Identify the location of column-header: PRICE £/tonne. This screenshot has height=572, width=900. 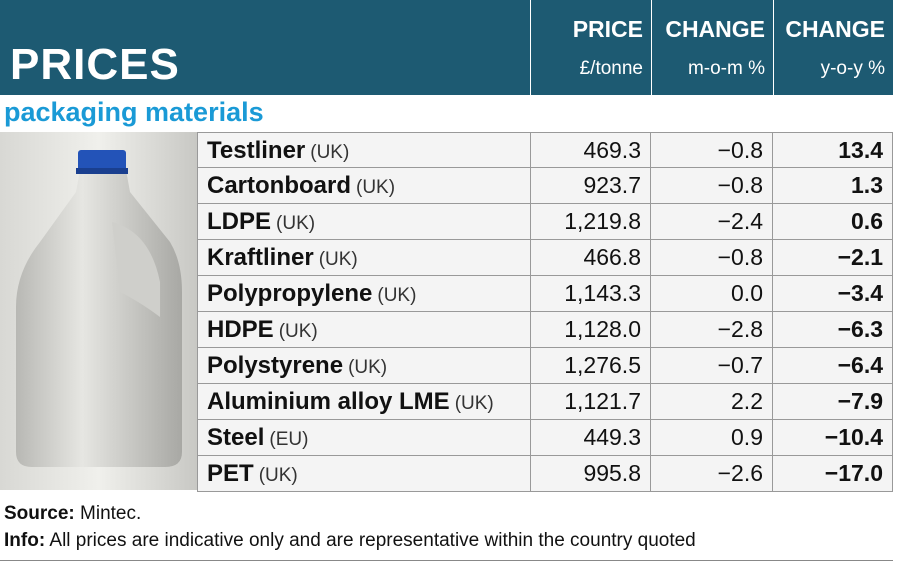
(590, 47).